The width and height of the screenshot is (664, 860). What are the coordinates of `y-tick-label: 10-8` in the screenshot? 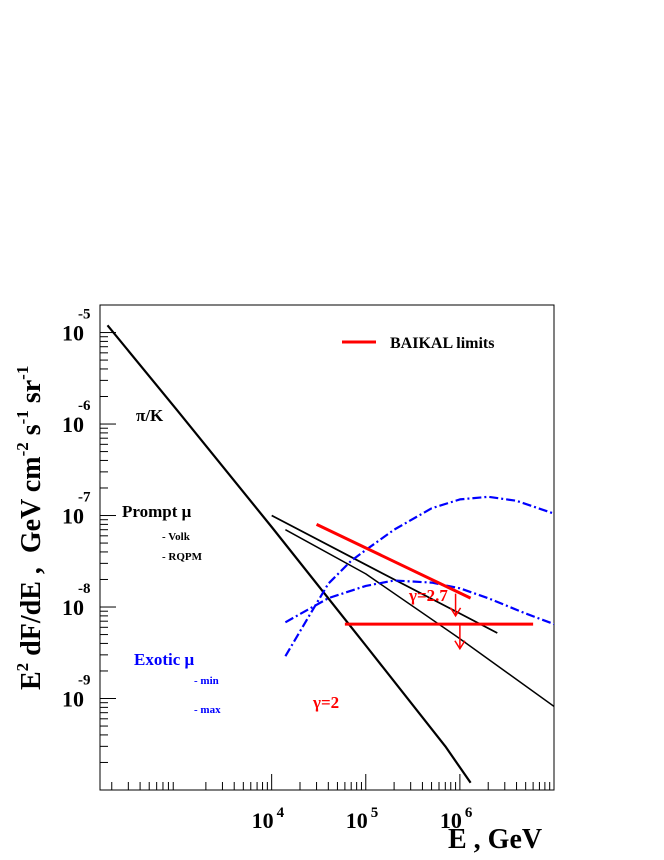 It's located at (76, 600).